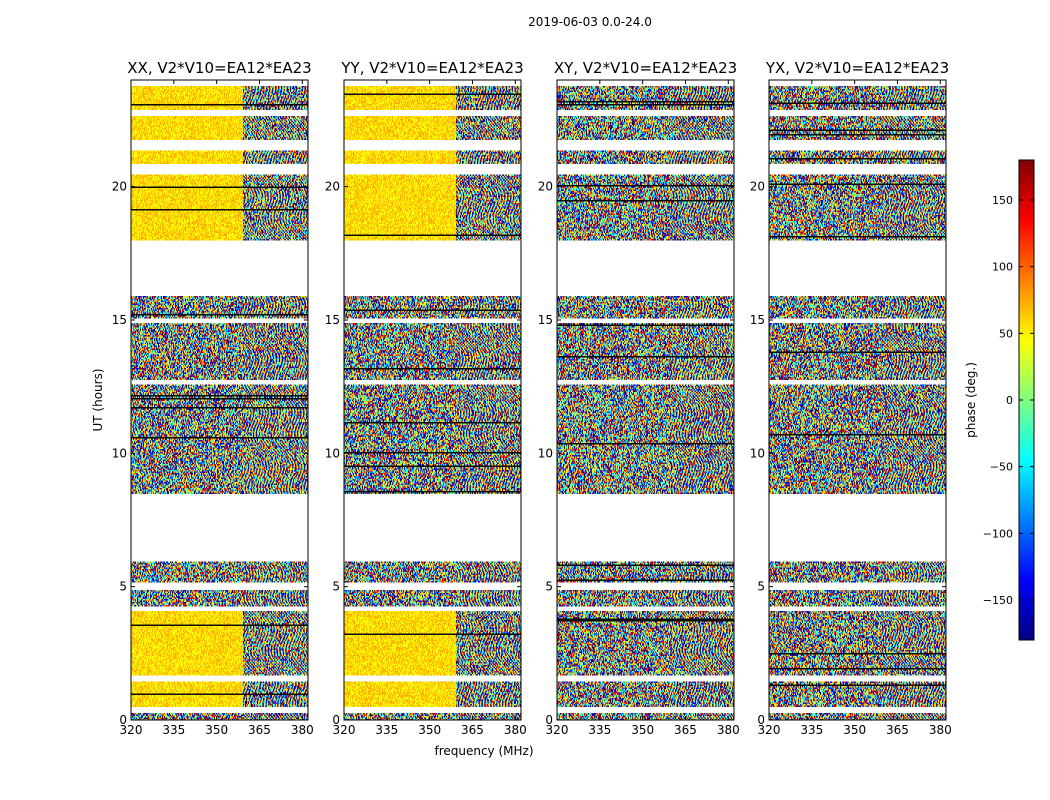 The height and width of the screenshot is (800, 1050). Describe the element at coordinates (590, 22) in the screenshot. I see `figure-suptitle: 2019-06-03 0.0-24.0` at that location.